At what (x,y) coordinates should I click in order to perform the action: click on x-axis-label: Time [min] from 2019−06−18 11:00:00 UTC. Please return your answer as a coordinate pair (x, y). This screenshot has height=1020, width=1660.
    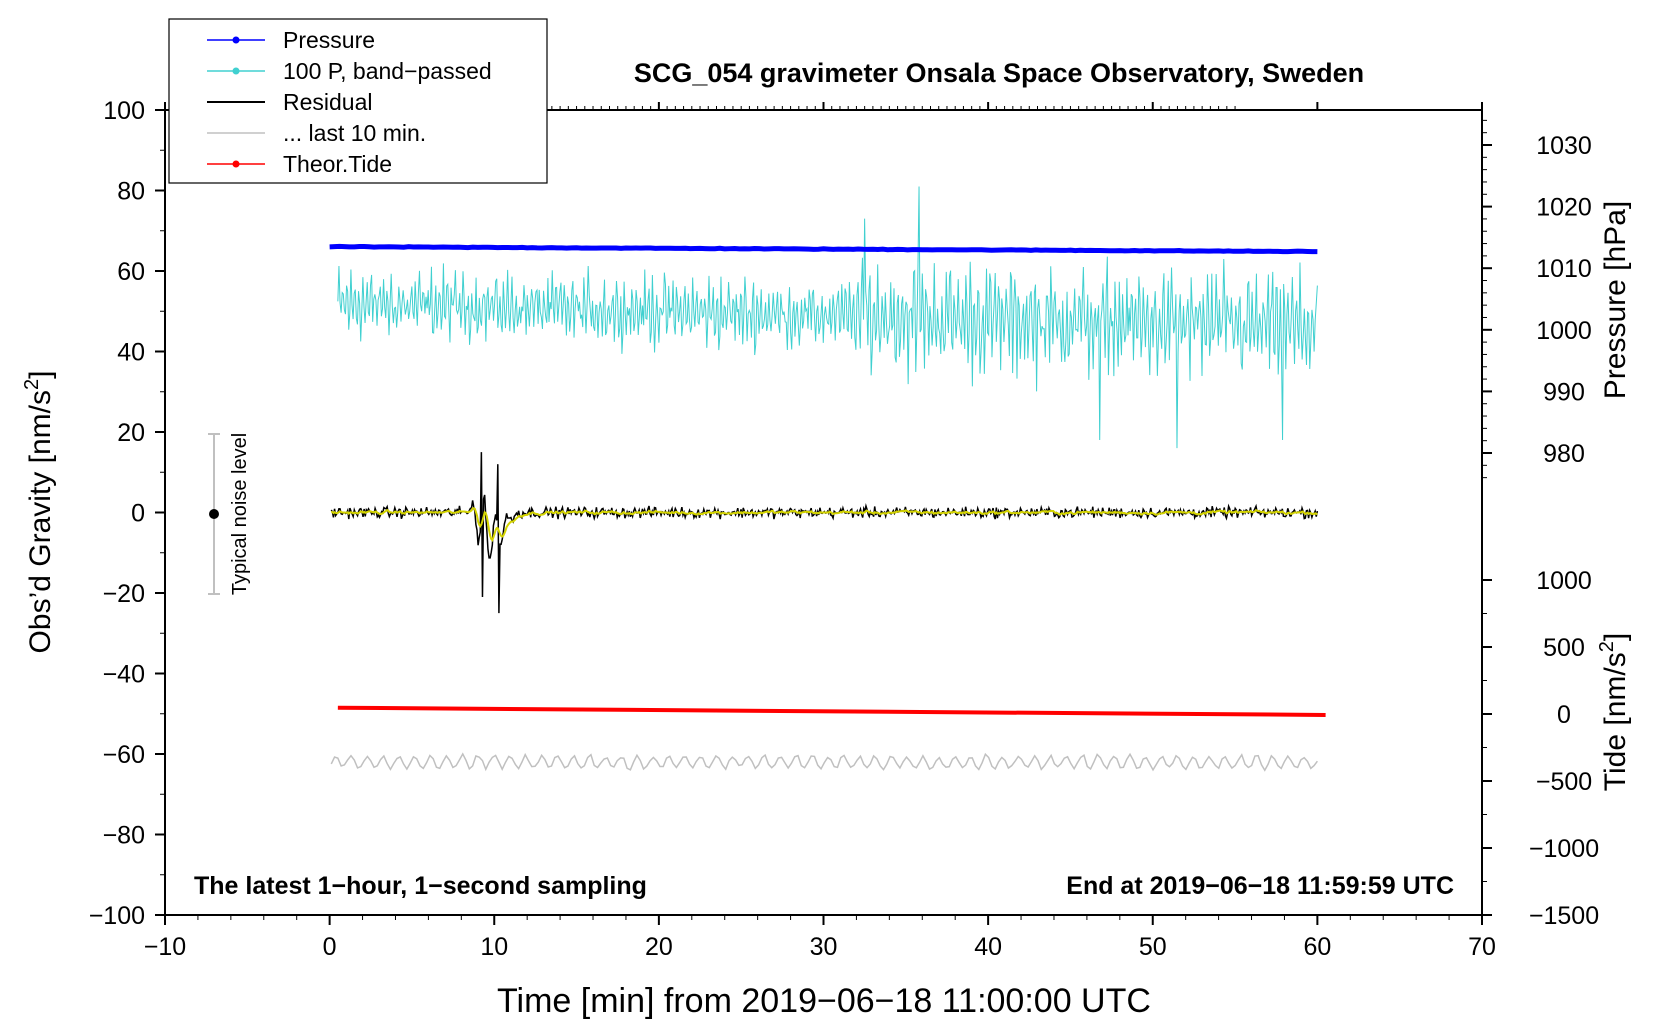
    Looking at the image, I should click on (824, 1001).